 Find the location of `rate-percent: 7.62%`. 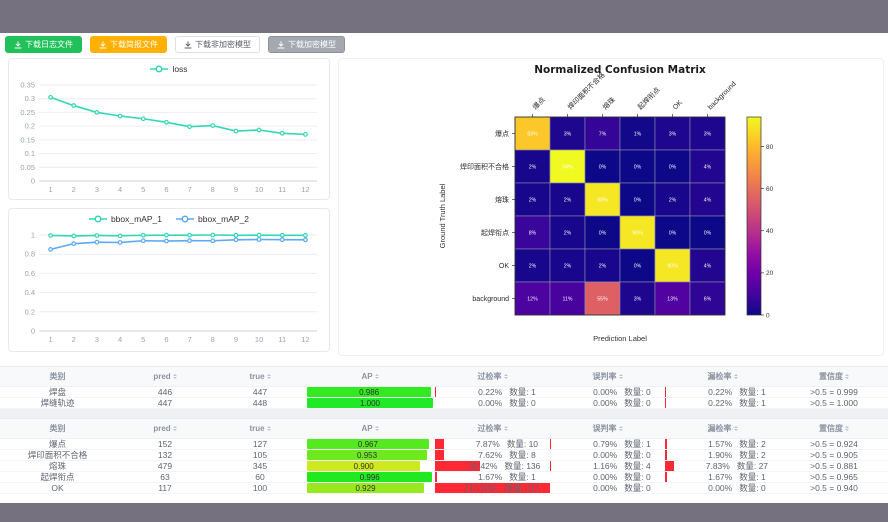

rate-percent: 7.62% is located at coordinates (490, 455).